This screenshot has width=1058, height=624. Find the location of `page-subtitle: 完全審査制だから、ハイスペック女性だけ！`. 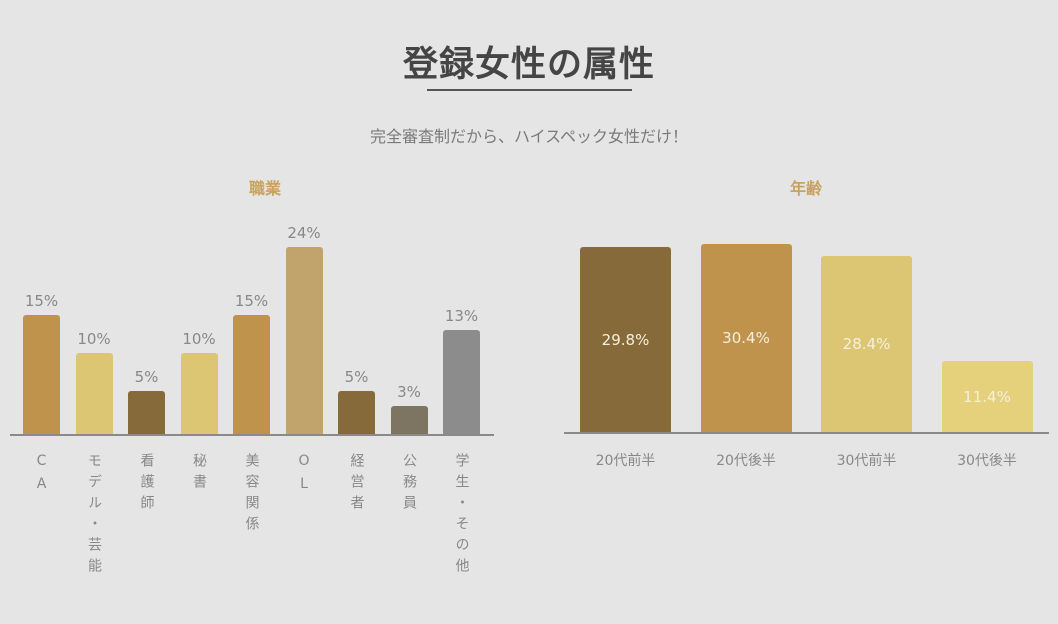

page-subtitle: 完全審査制だから、ハイスペック女性だけ！ is located at coordinates (529, 136).